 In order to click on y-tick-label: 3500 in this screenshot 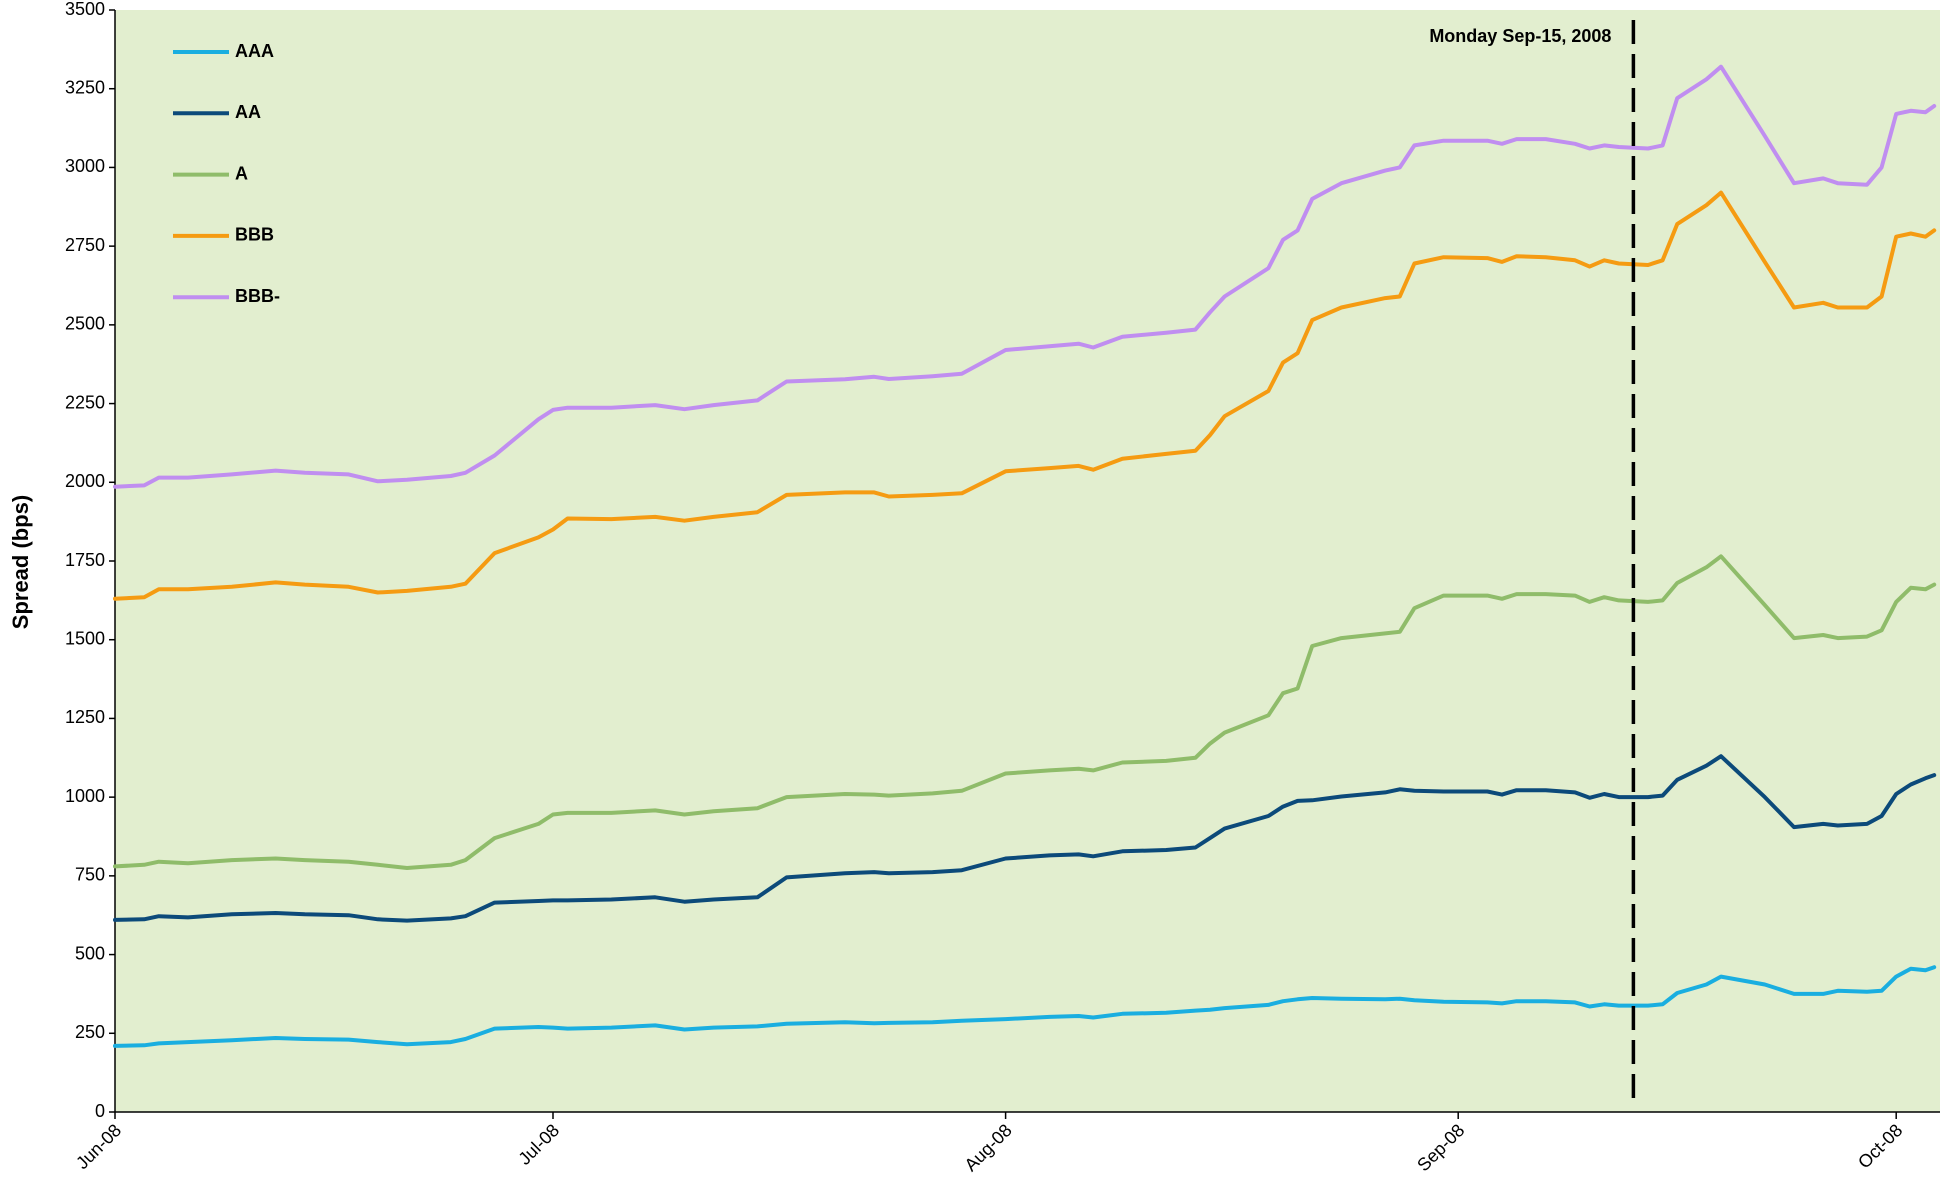, I will do `click(85, 9)`.